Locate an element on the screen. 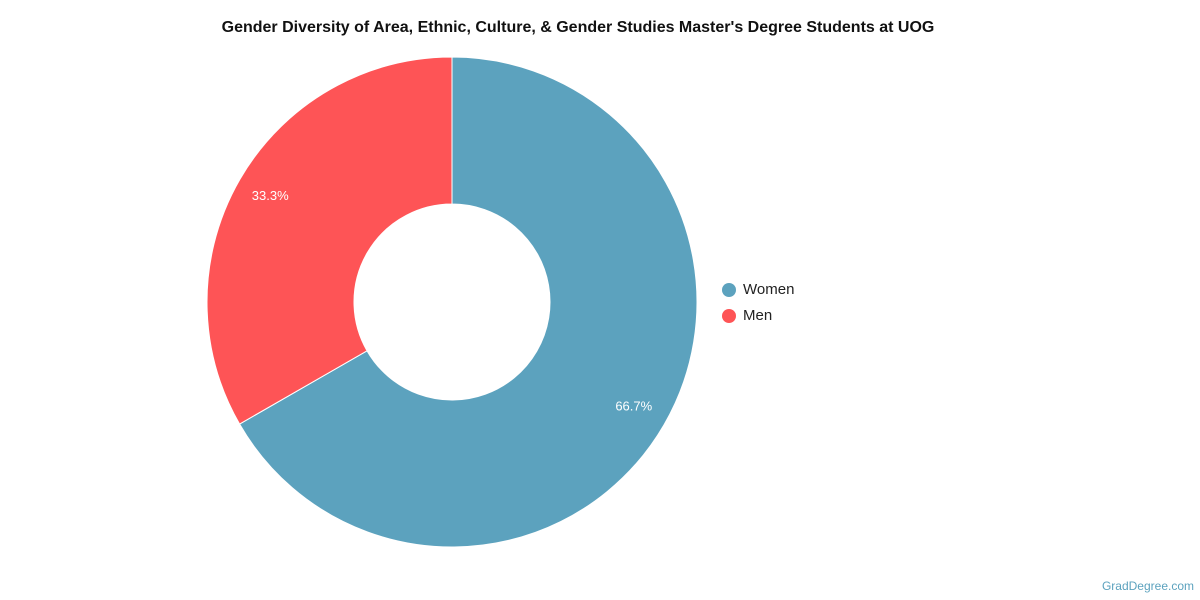 This screenshot has width=1200, height=600. legend-label: Men is located at coordinates (757, 315).